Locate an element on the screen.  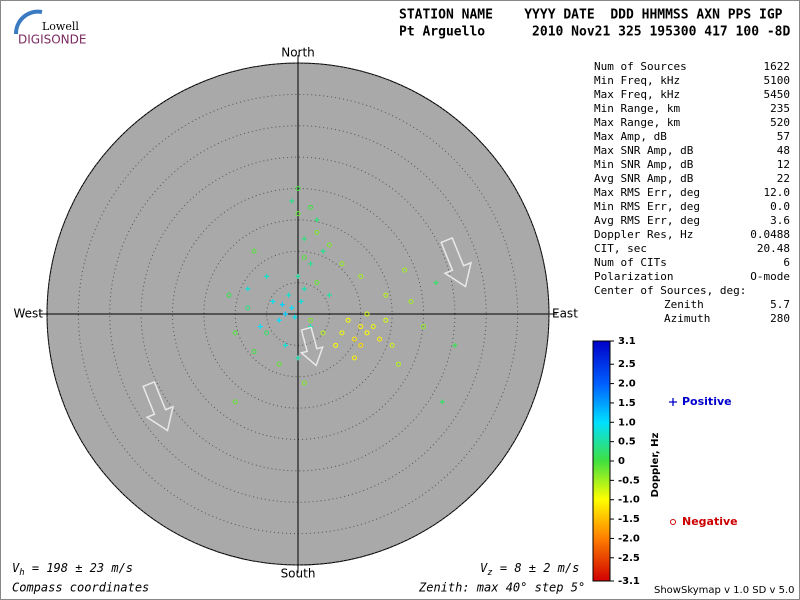
zenith-info: Zenith: max 40° step 5° is located at coordinates (501, 588).